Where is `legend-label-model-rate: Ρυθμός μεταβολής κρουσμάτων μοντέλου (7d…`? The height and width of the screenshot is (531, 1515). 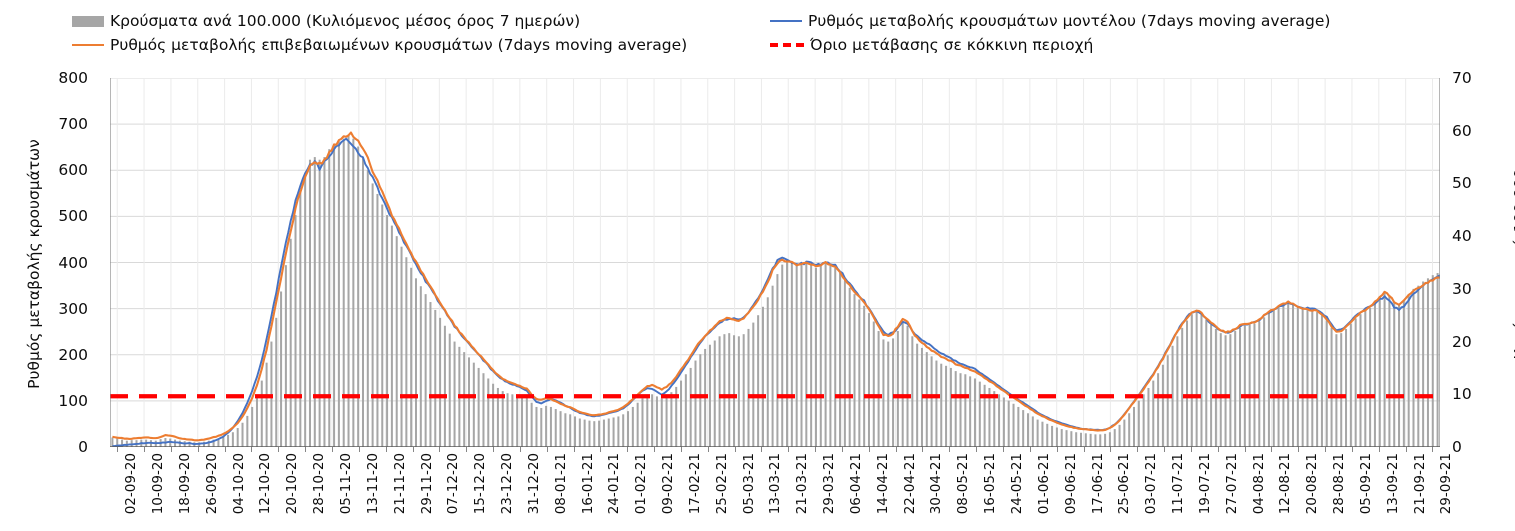
legend-label-model-rate: Ρυθμός μεταβολής κρουσμάτων μοντέλου (7d… is located at coordinates (1069, 21).